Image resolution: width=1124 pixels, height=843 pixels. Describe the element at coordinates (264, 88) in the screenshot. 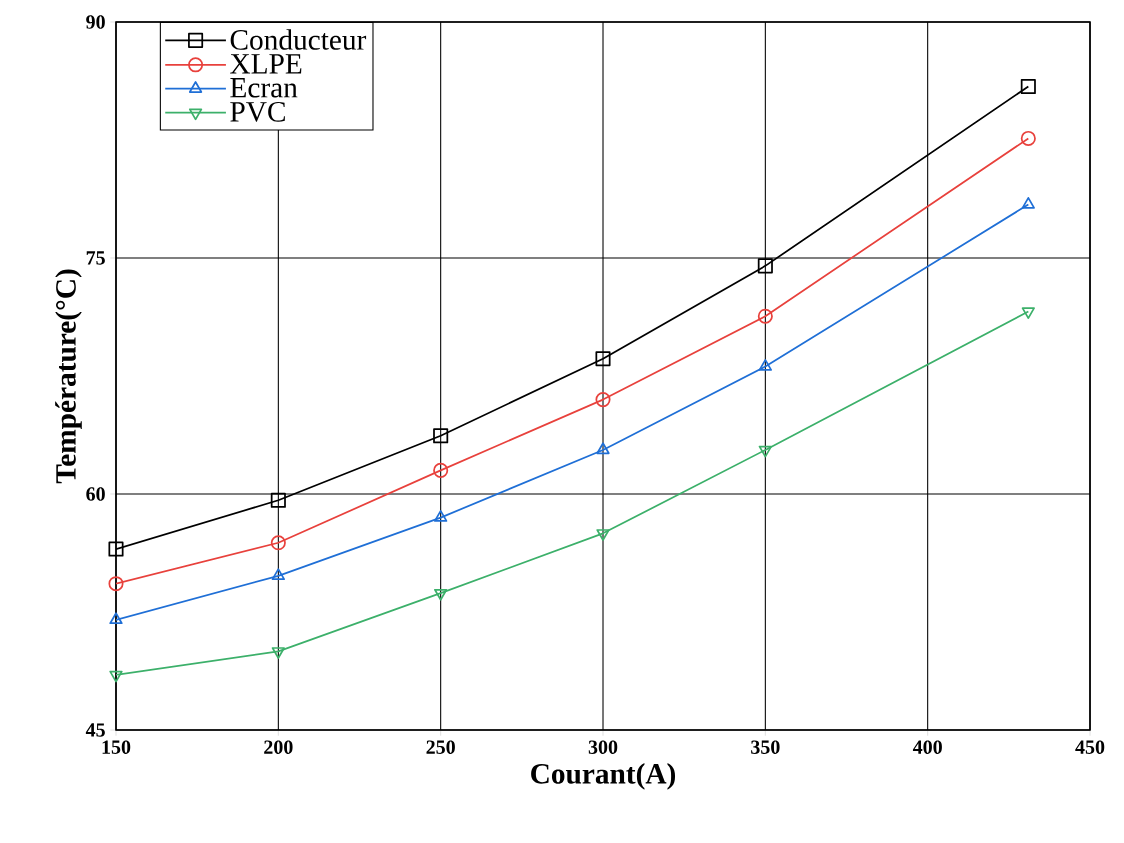

I see `legend-label: Ecran` at that location.